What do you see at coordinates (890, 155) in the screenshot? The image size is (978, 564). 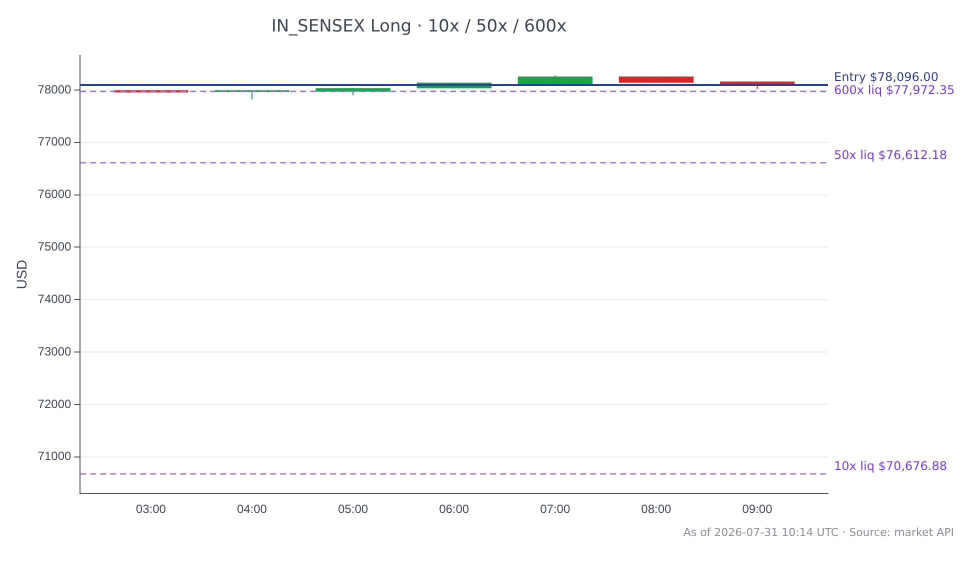 I see `ref-line-label: 50x liq $76,612.18` at bounding box center [890, 155].